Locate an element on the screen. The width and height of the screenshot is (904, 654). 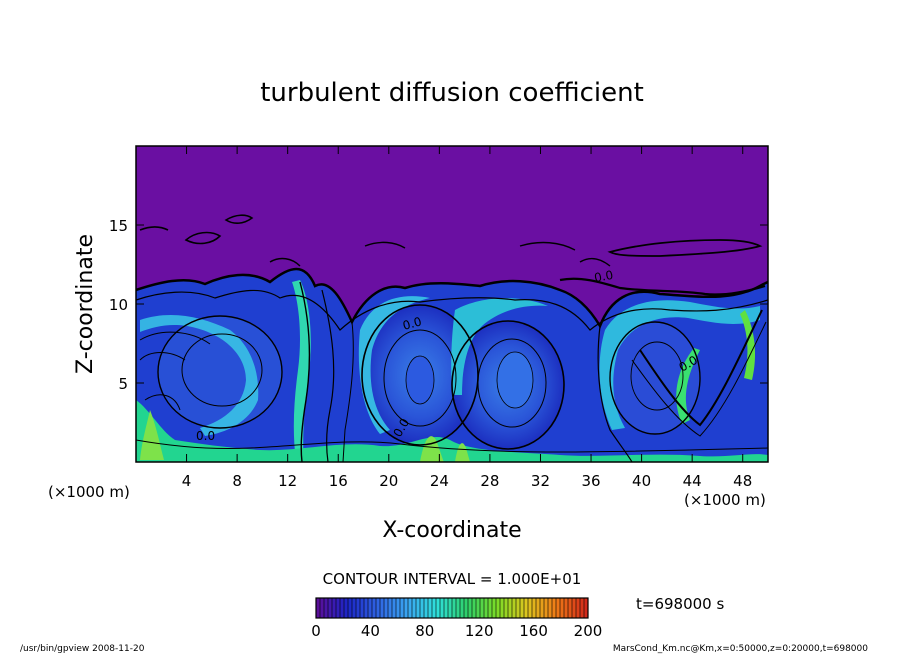
x-tick-label-44: 44 is located at coordinates (692, 481).